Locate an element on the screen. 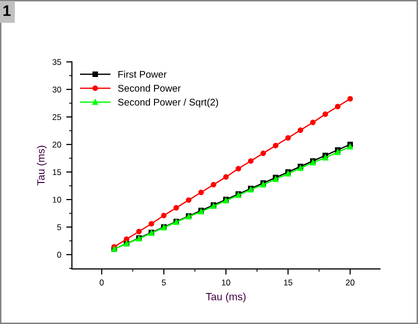  x-axis-title: Tau (ms) is located at coordinates (226, 297).